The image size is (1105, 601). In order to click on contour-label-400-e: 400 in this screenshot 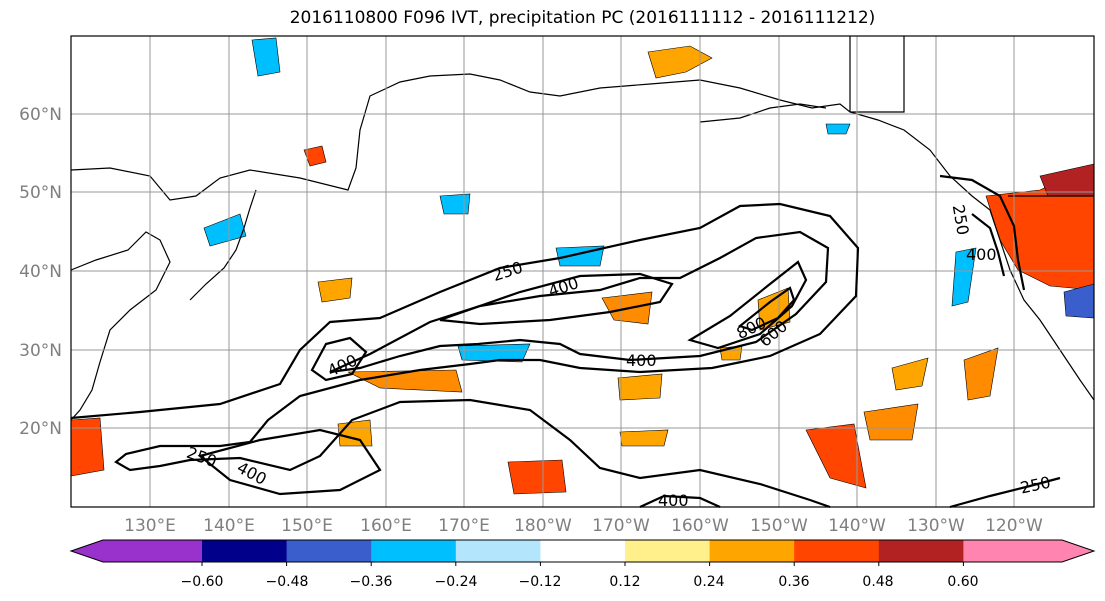, I will do `click(981, 254)`.